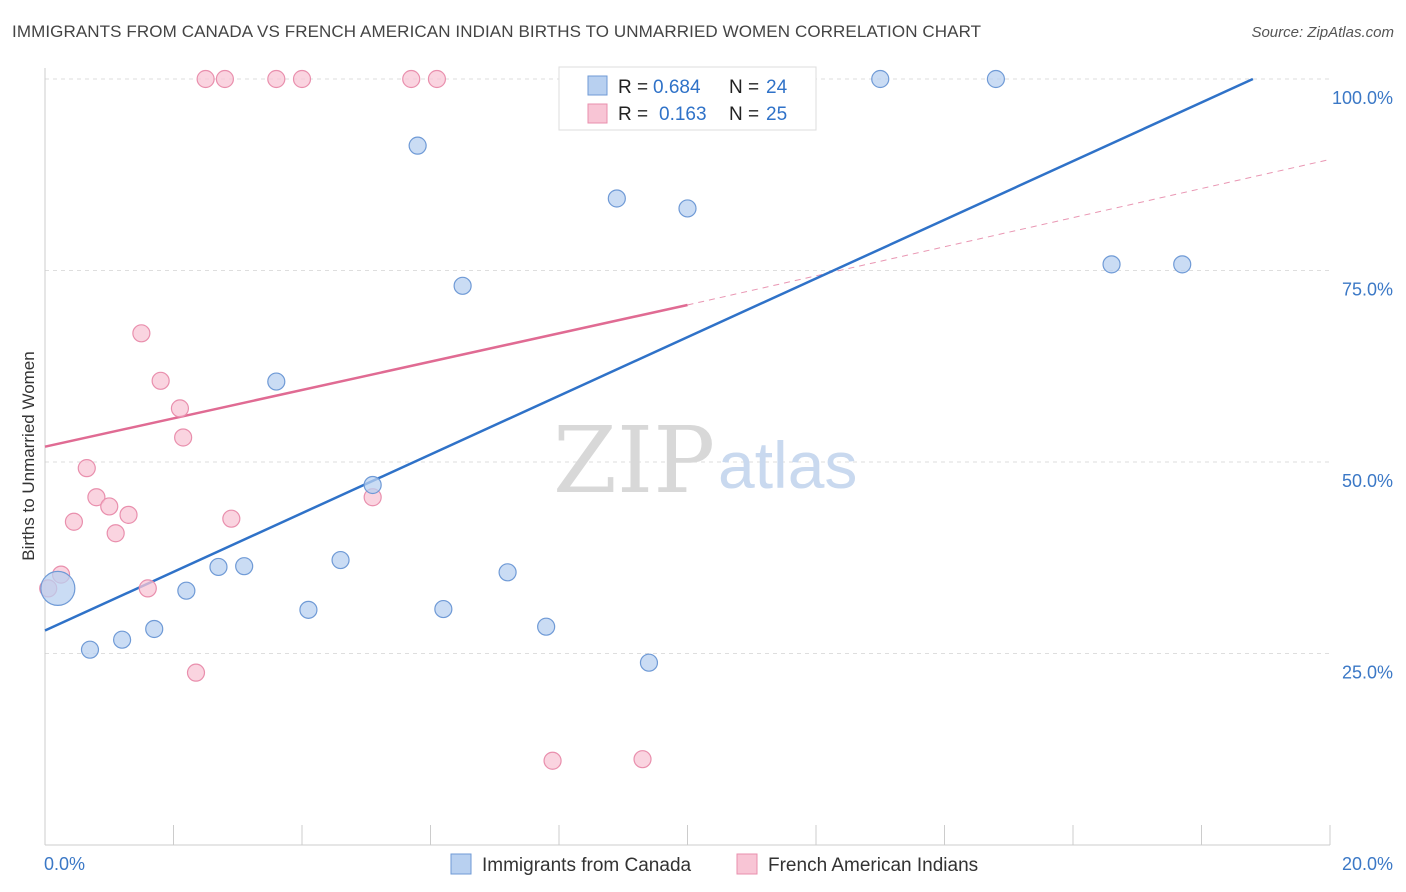 The width and height of the screenshot is (1406, 892). I want to click on legend-n-value-1: 24, so click(777, 87).